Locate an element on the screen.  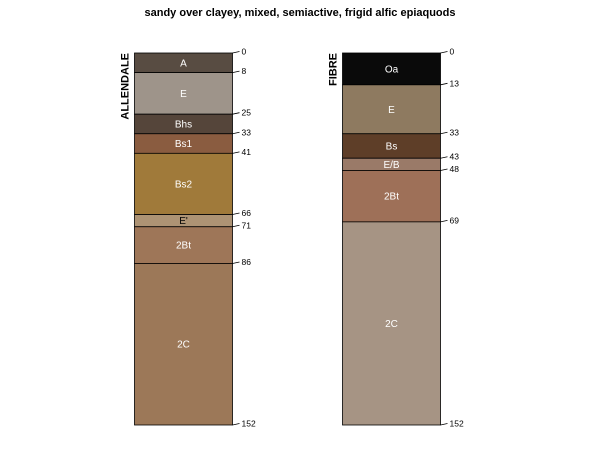
depth-label: 86 is located at coordinates (247, 262).